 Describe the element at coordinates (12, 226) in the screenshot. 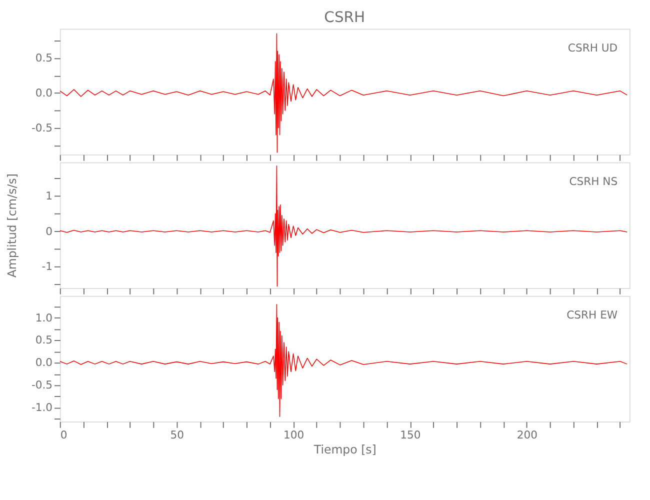

I see `y-axis-title: Amplitud [cm/s/s]` at that location.